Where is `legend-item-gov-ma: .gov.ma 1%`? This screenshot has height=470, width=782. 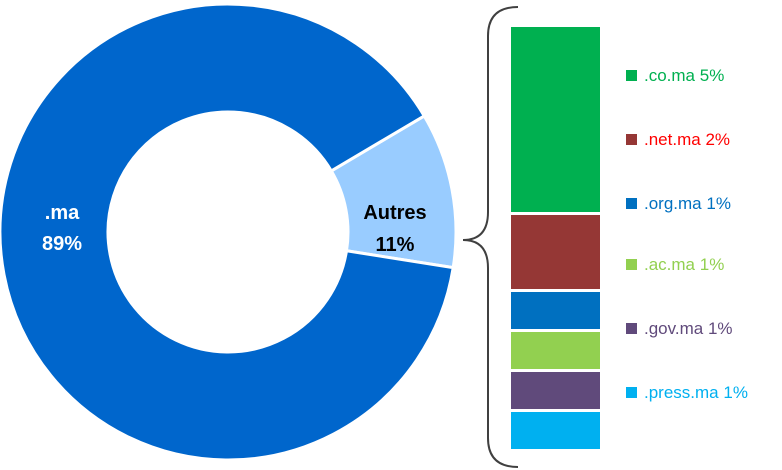
legend-item-gov-ma: .gov.ma 1% is located at coordinates (679, 328).